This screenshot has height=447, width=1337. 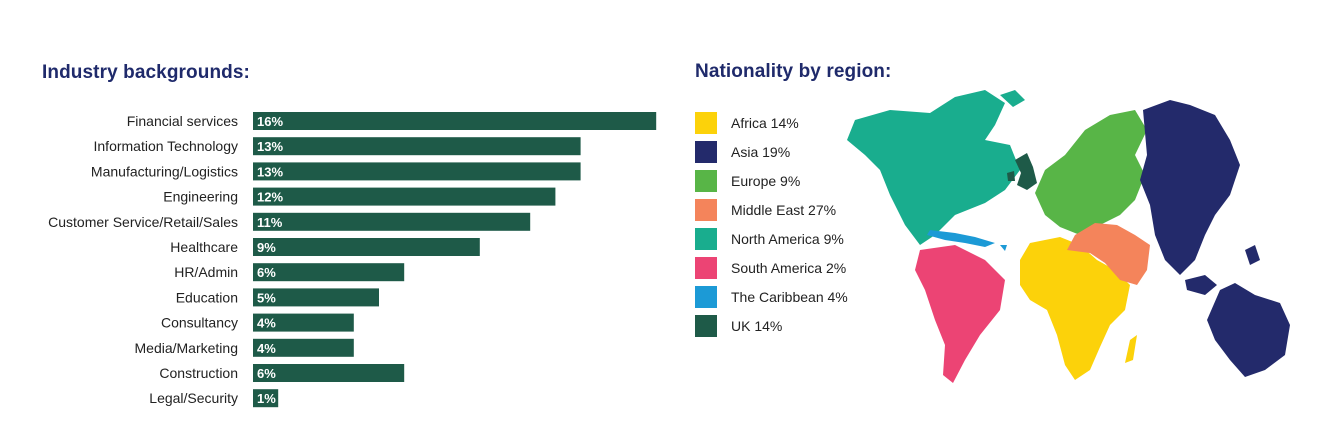 I want to click on legend-swatch-asia, so click(x=706, y=152).